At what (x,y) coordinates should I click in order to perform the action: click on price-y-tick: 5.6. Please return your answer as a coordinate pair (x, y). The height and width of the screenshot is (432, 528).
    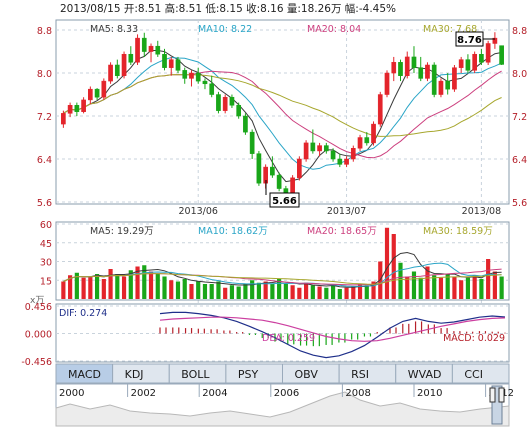
    Looking at the image, I should click on (44, 203).